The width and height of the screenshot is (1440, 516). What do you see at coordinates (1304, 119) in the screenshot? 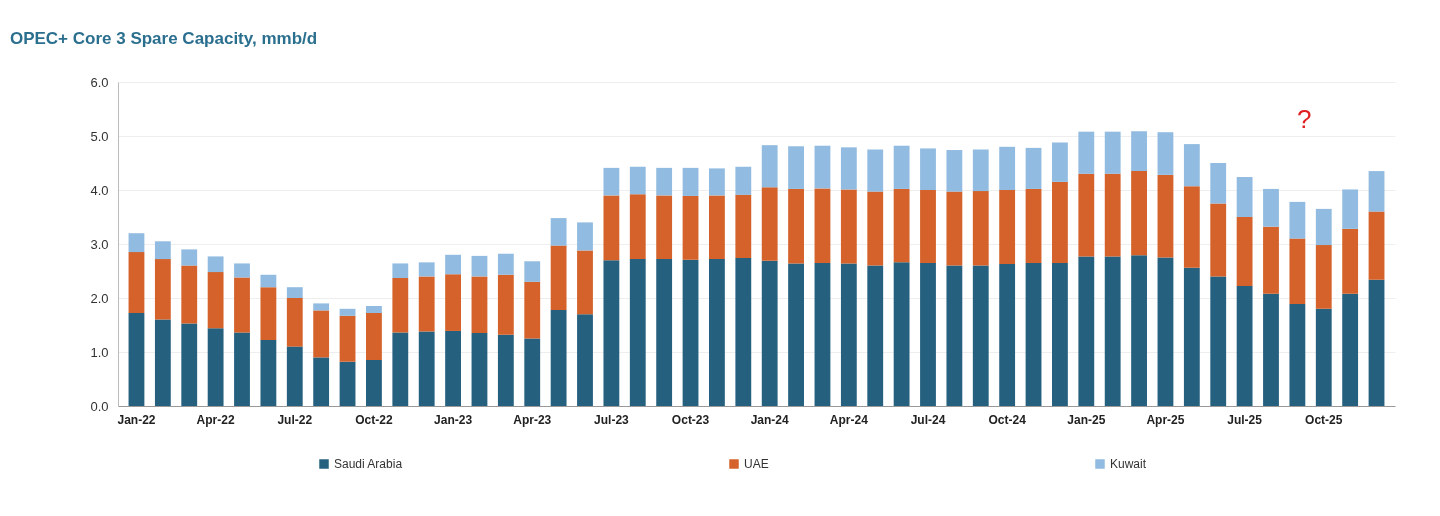
I see `annotation: ?` at bounding box center [1304, 119].